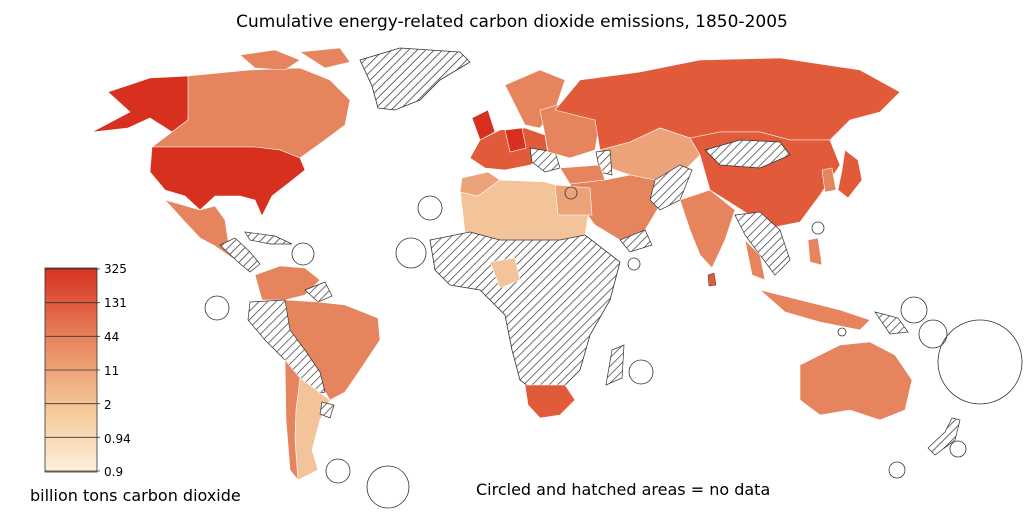 The image size is (1024, 522). What do you see at coordinates (815, 310) in the screenshot?
I see `region-indonesia` at bounding box center [815, 310].